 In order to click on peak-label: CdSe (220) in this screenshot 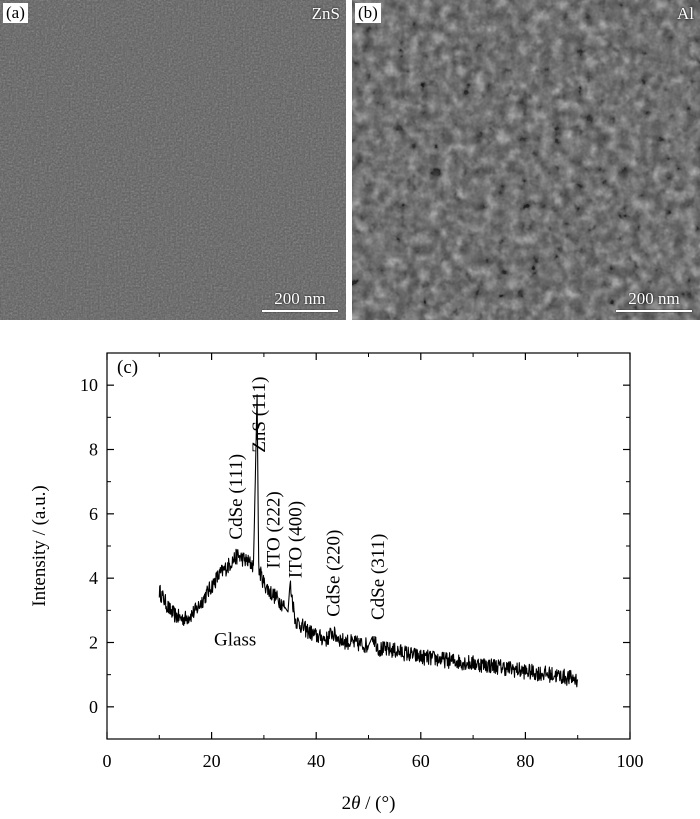, I will do `click(334, 573)`.